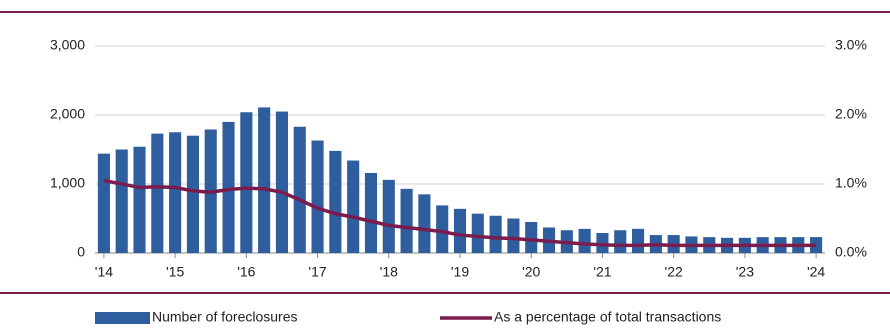 The height and width of the screenshot is (332, 890). What do you see at coordinates (225, 317) in the screenshot?
I see `legend-label: Number of foreclosures` at bounding box center [225, 317].